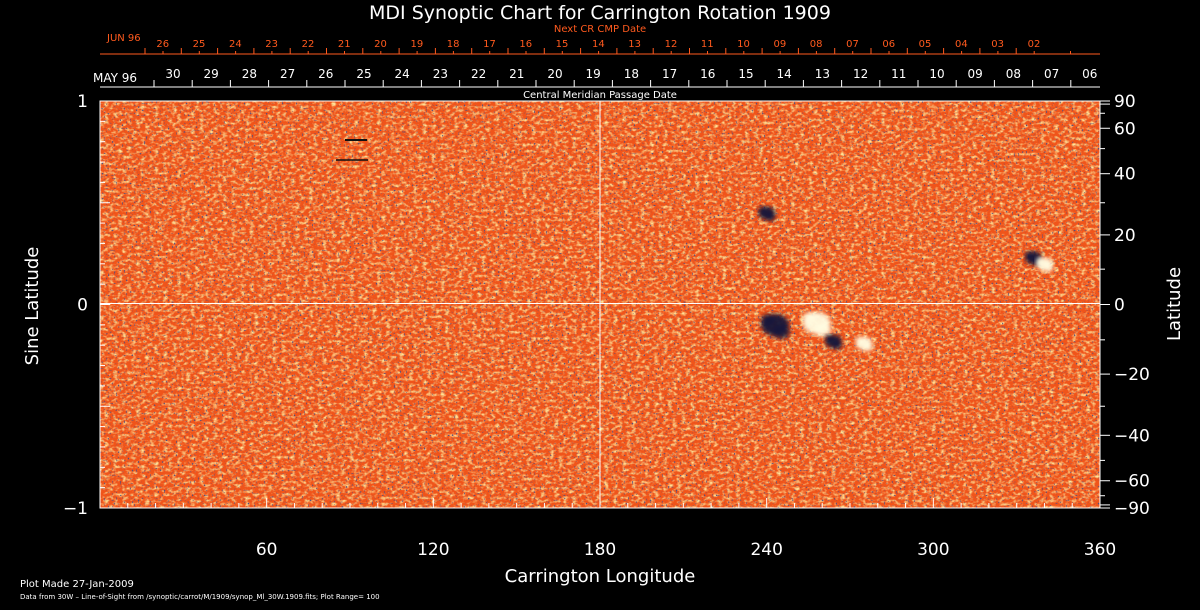  I want to click on latitude-axis-label: Latitude, so click(1174, 304).